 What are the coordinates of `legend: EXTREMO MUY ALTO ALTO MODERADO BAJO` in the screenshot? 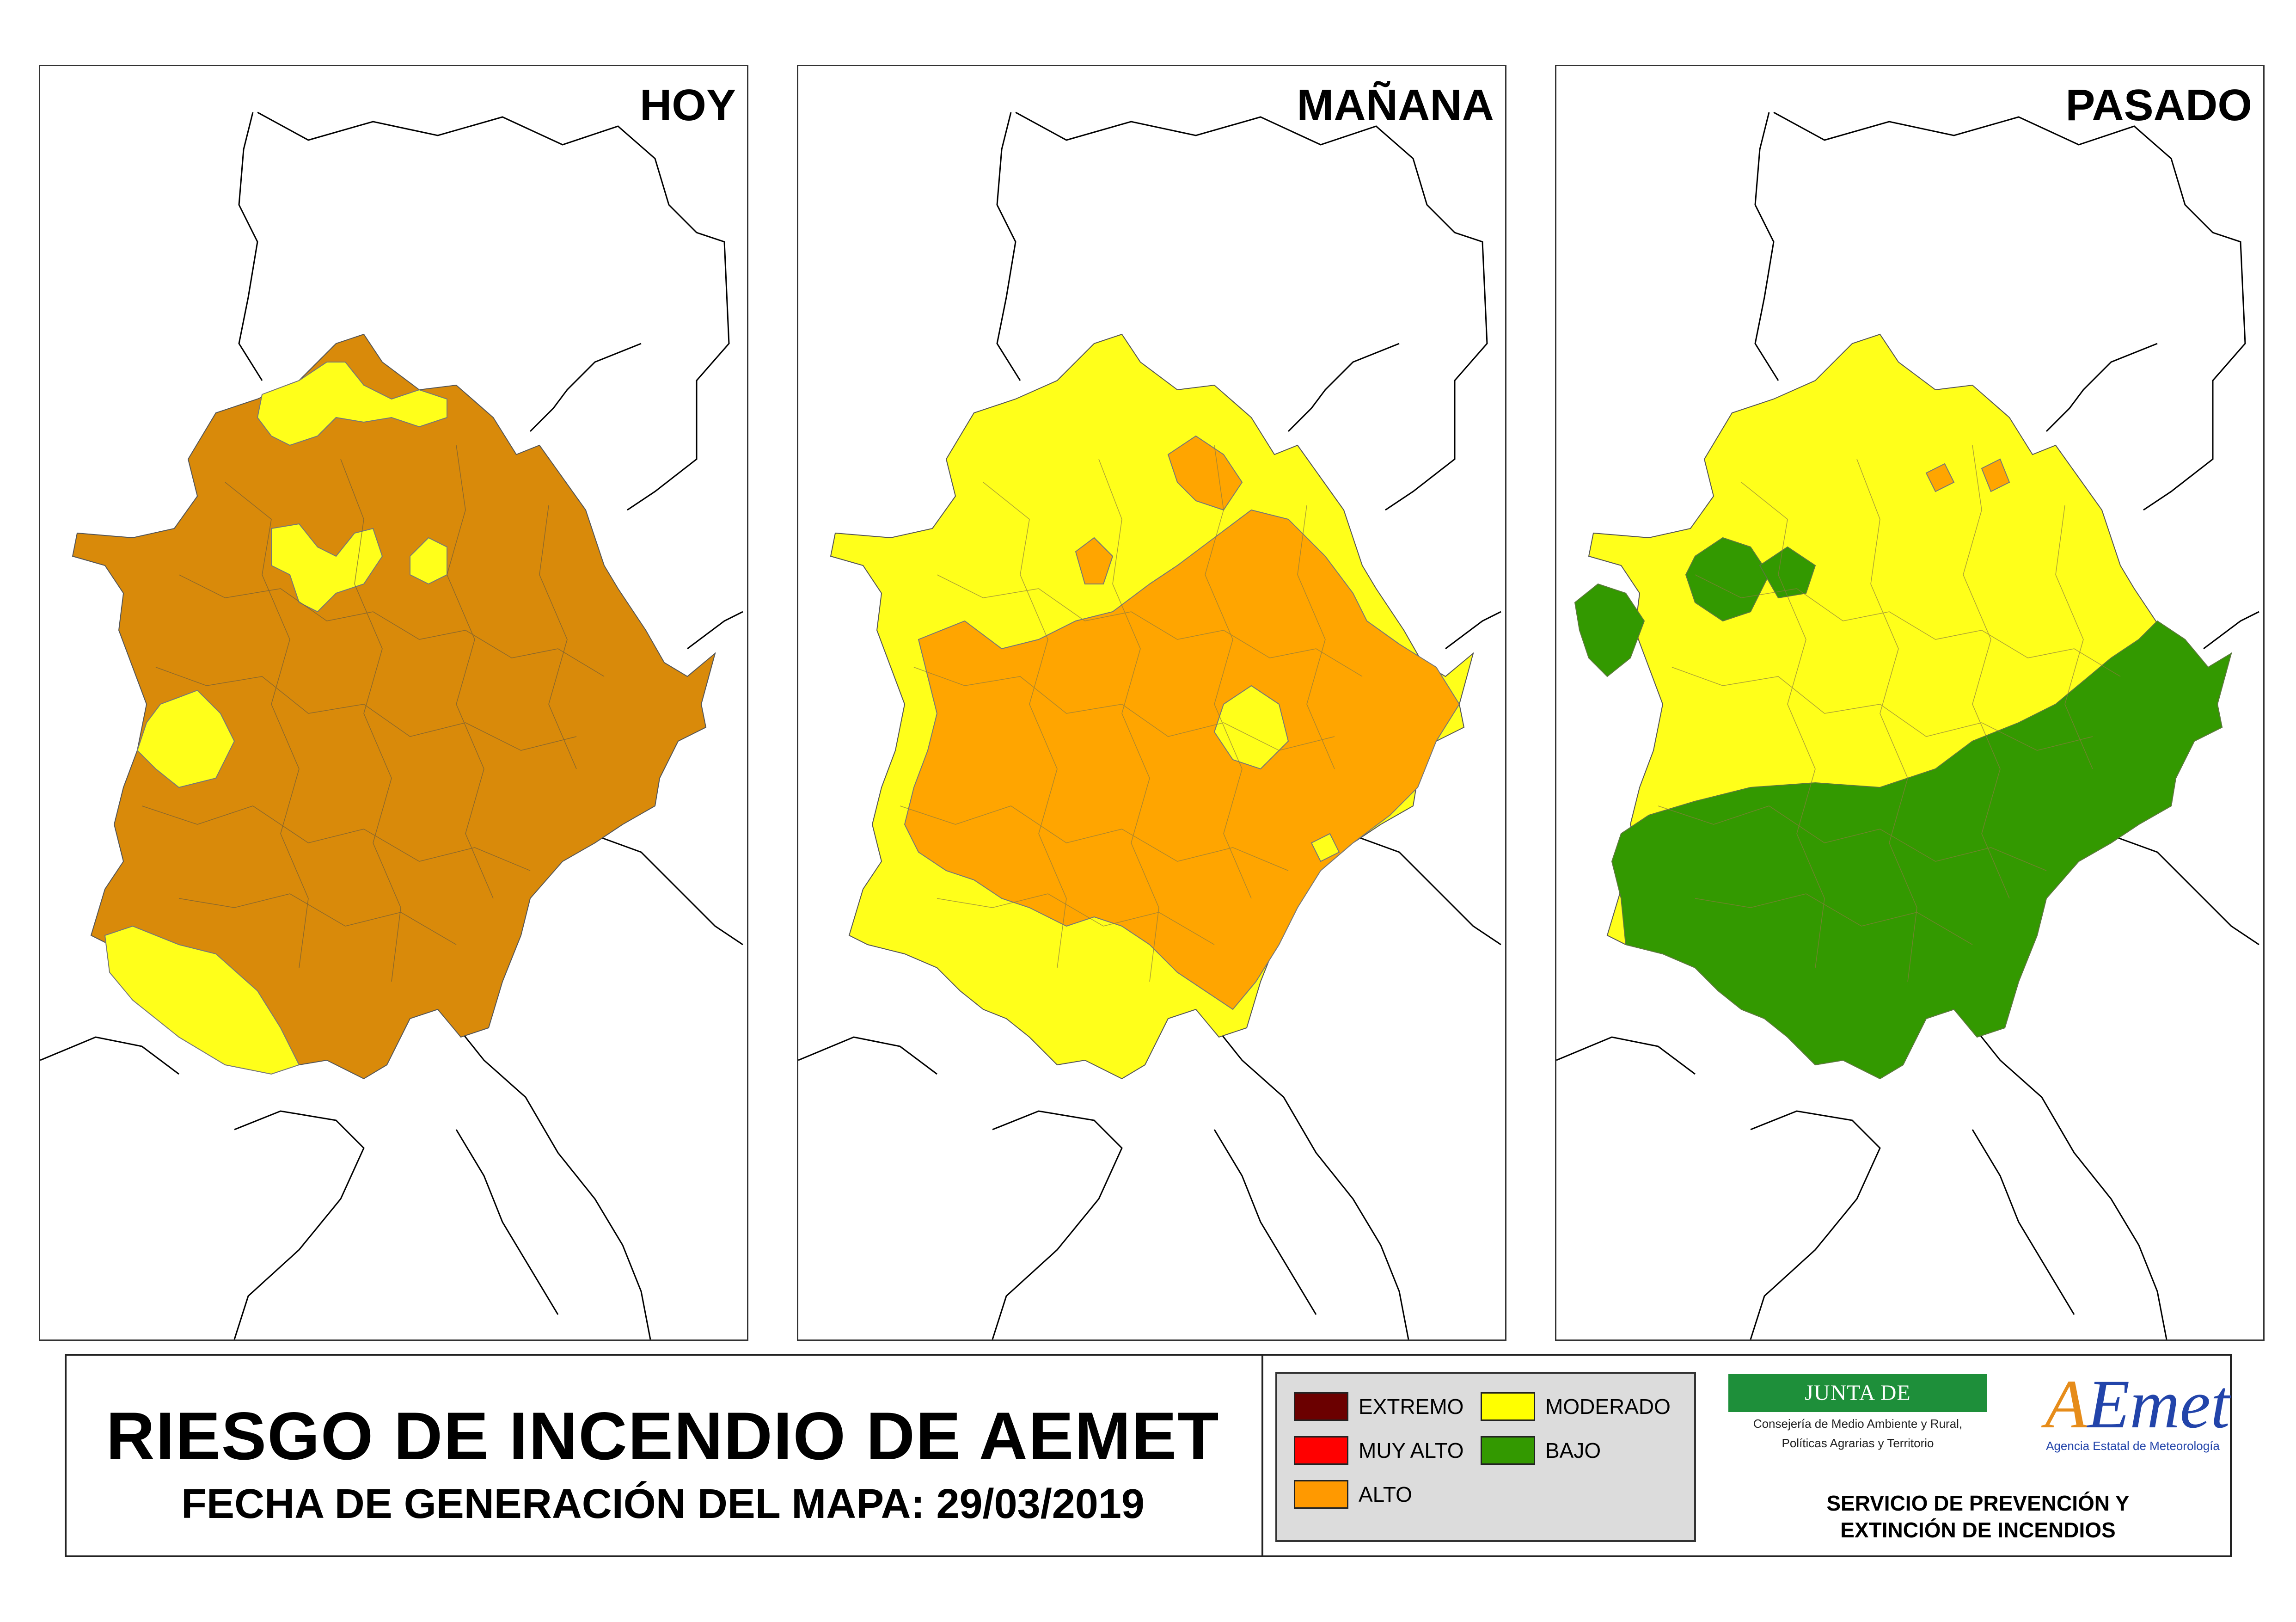 It's located at (1485, 1457).